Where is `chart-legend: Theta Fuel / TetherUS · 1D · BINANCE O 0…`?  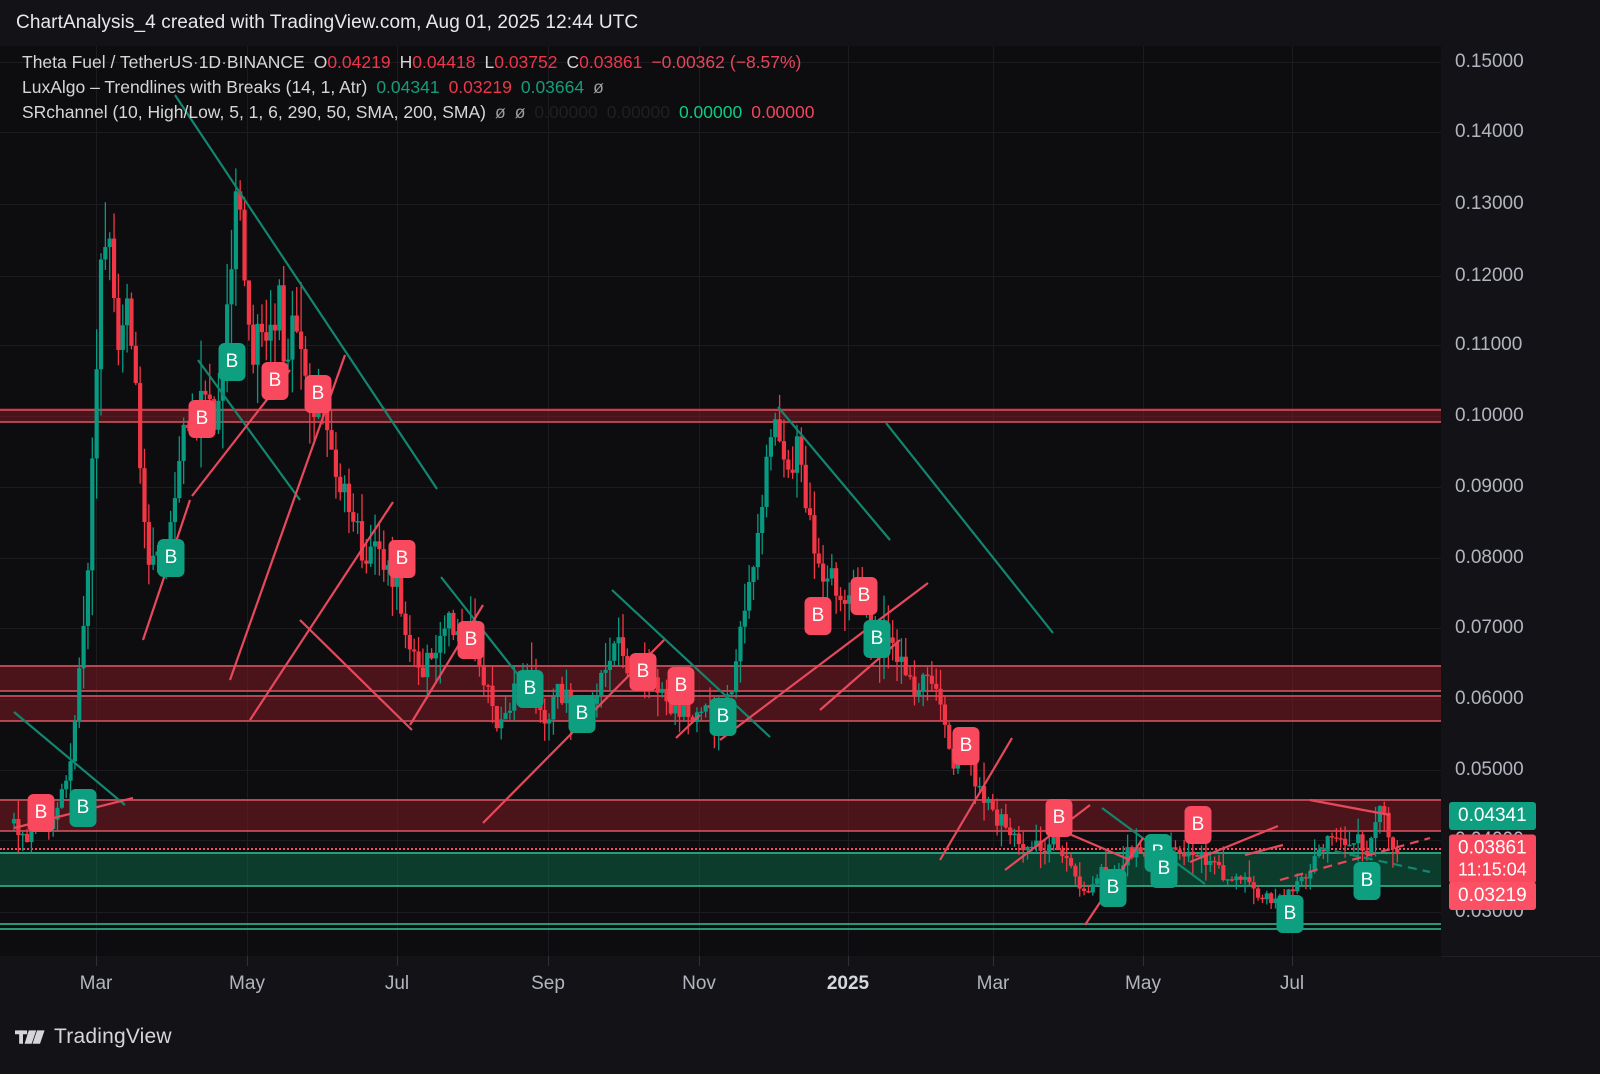 chart-legend: Theta Fuel / TetherUS · 1D · BINANCE O 0… is located at coordinates (418, 87).